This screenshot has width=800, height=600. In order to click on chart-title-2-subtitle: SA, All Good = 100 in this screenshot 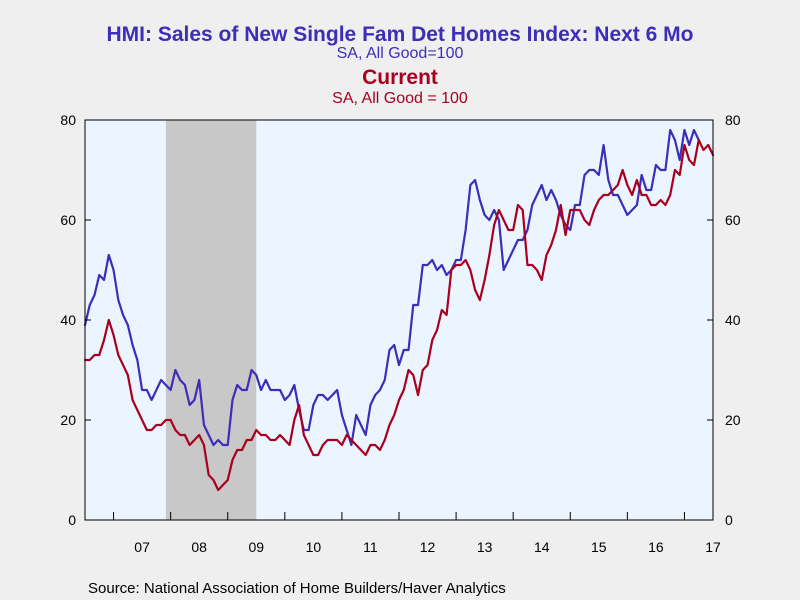, I will do `click(400, 98)`.